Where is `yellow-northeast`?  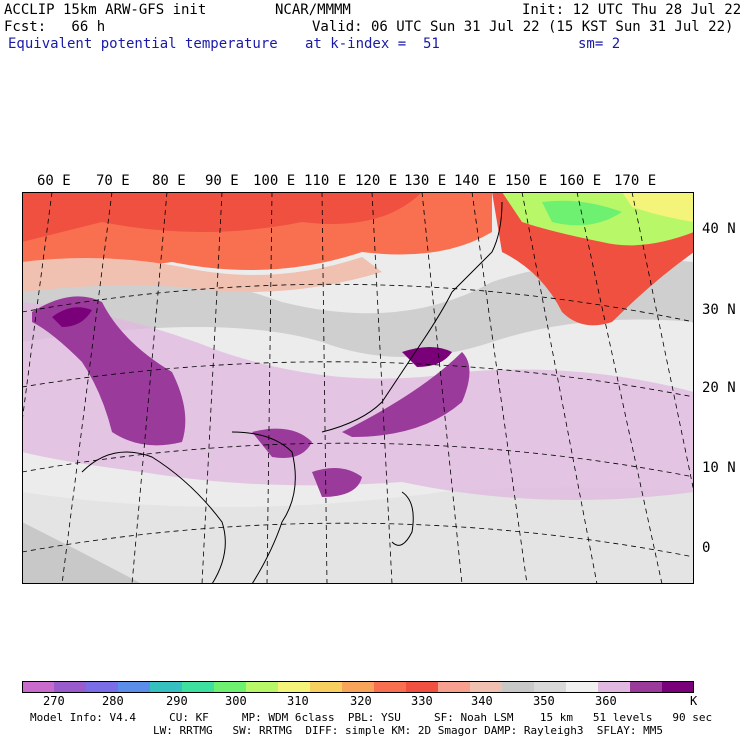
yellow-northeast is located at coordinates (658, 207).